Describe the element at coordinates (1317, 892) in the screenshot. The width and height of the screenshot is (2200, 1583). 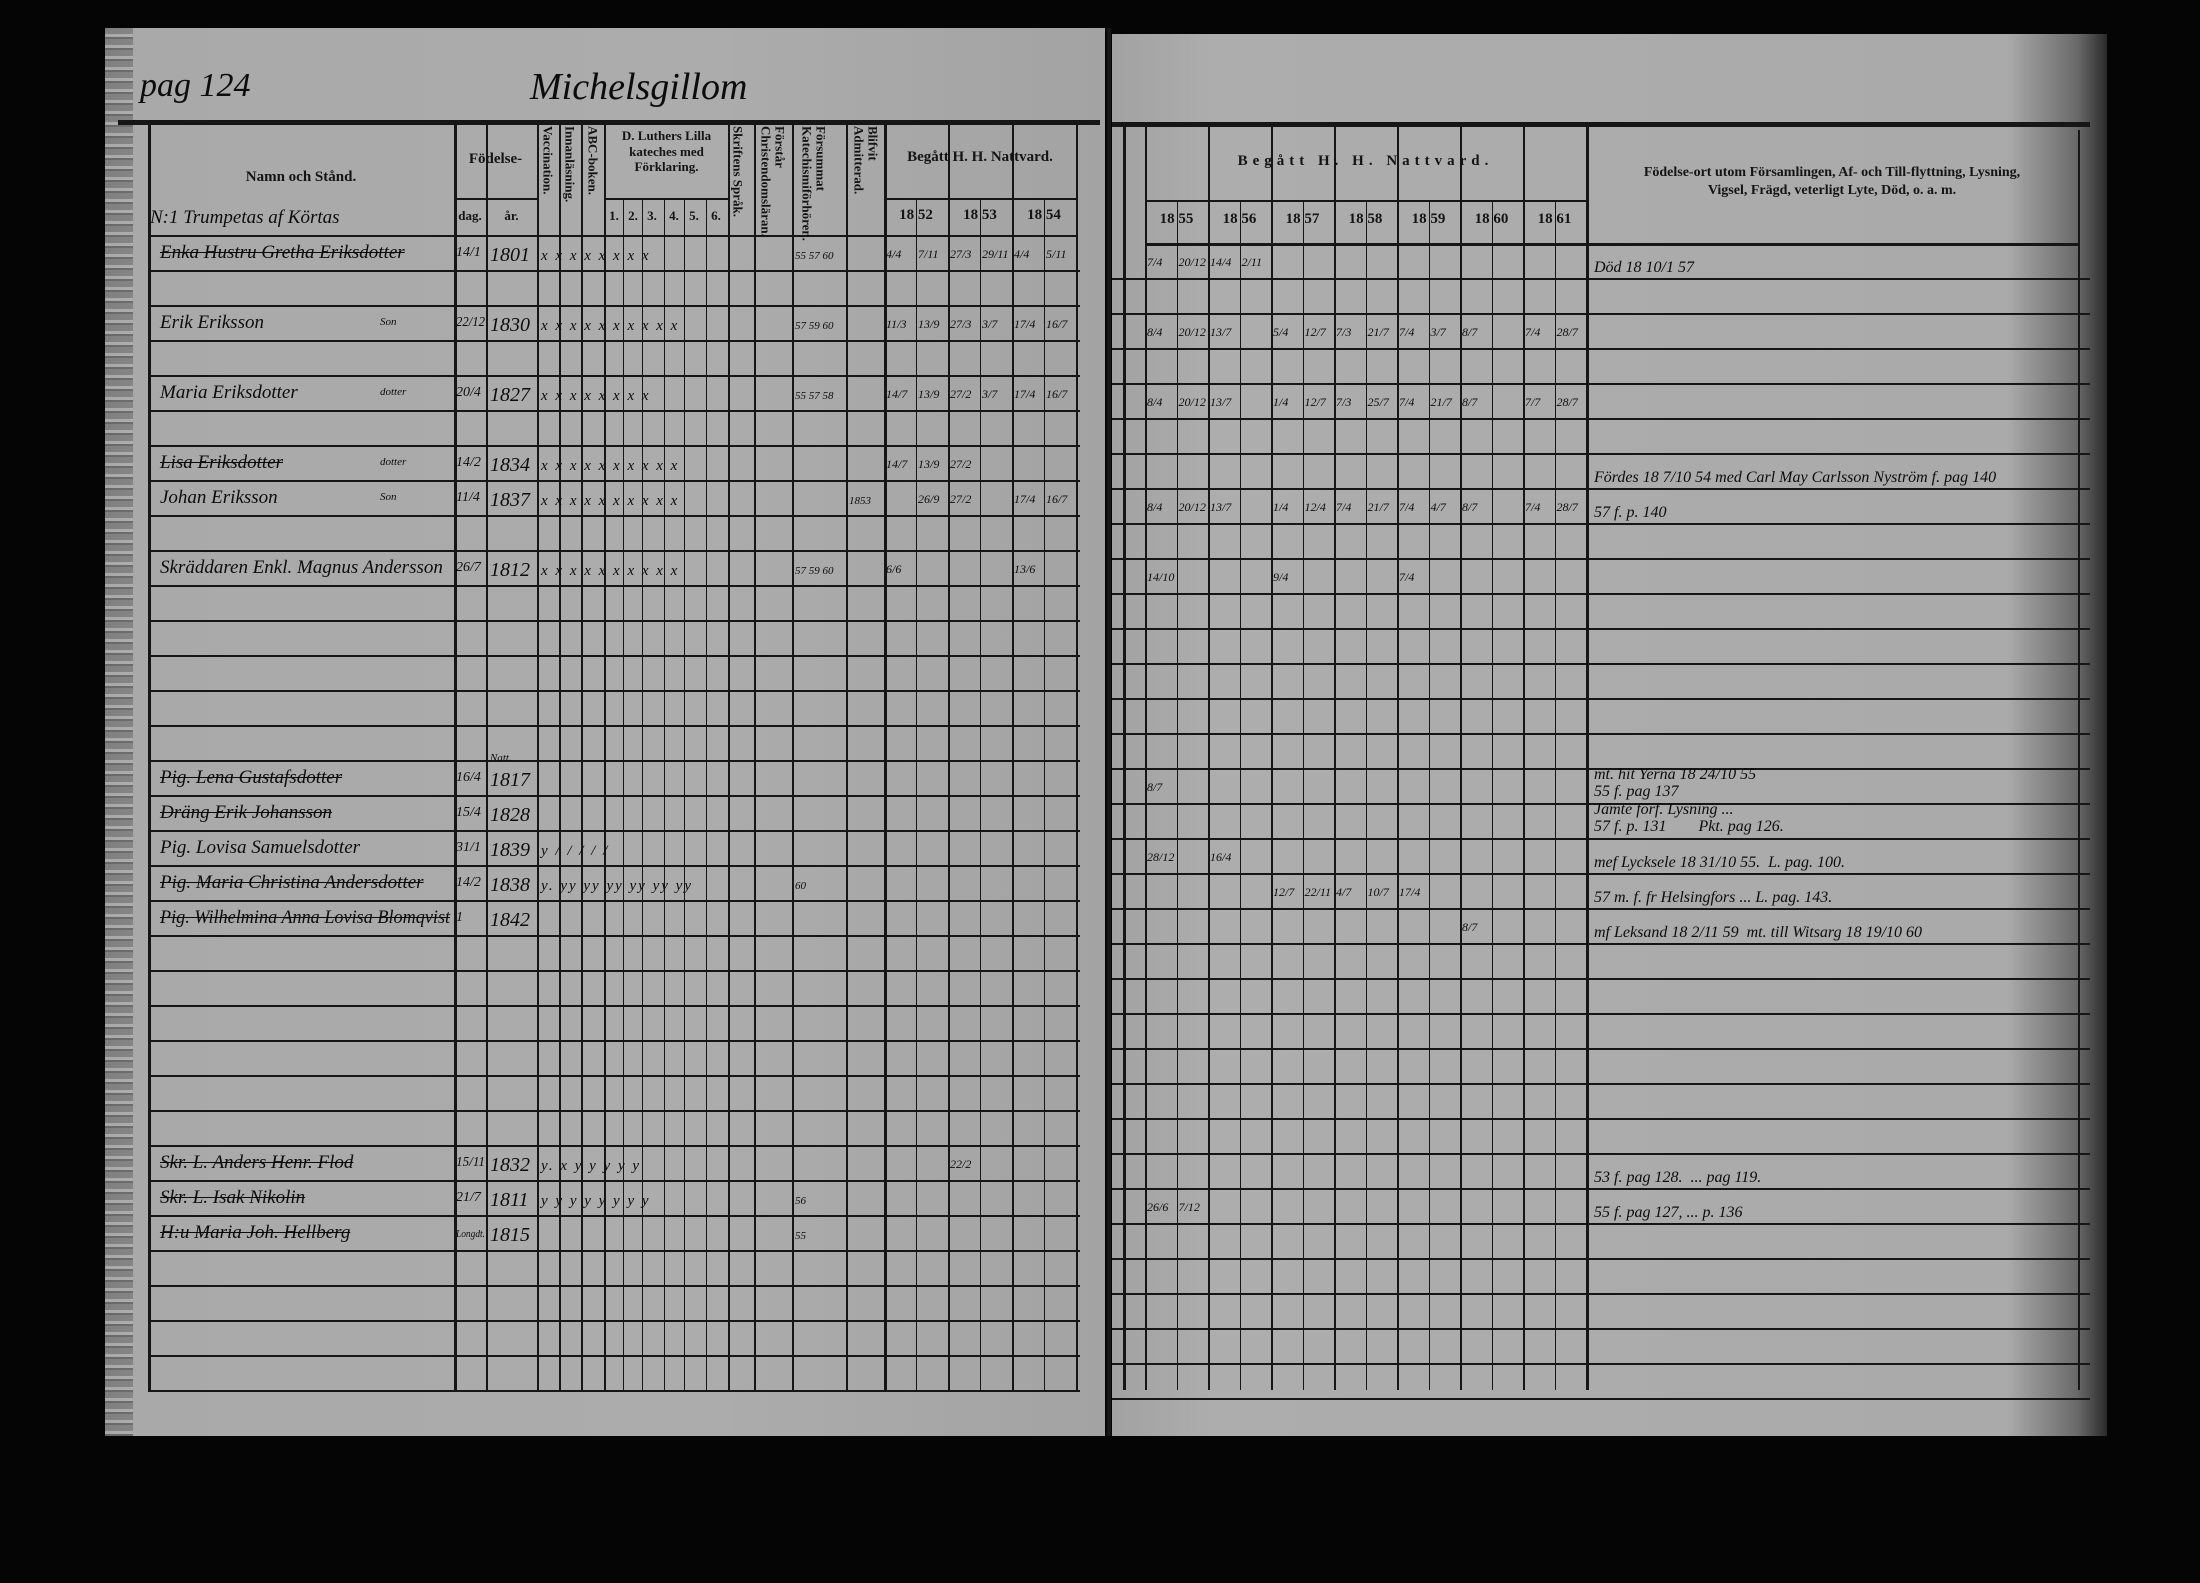
I see `communion-date: 22/11` at that location.